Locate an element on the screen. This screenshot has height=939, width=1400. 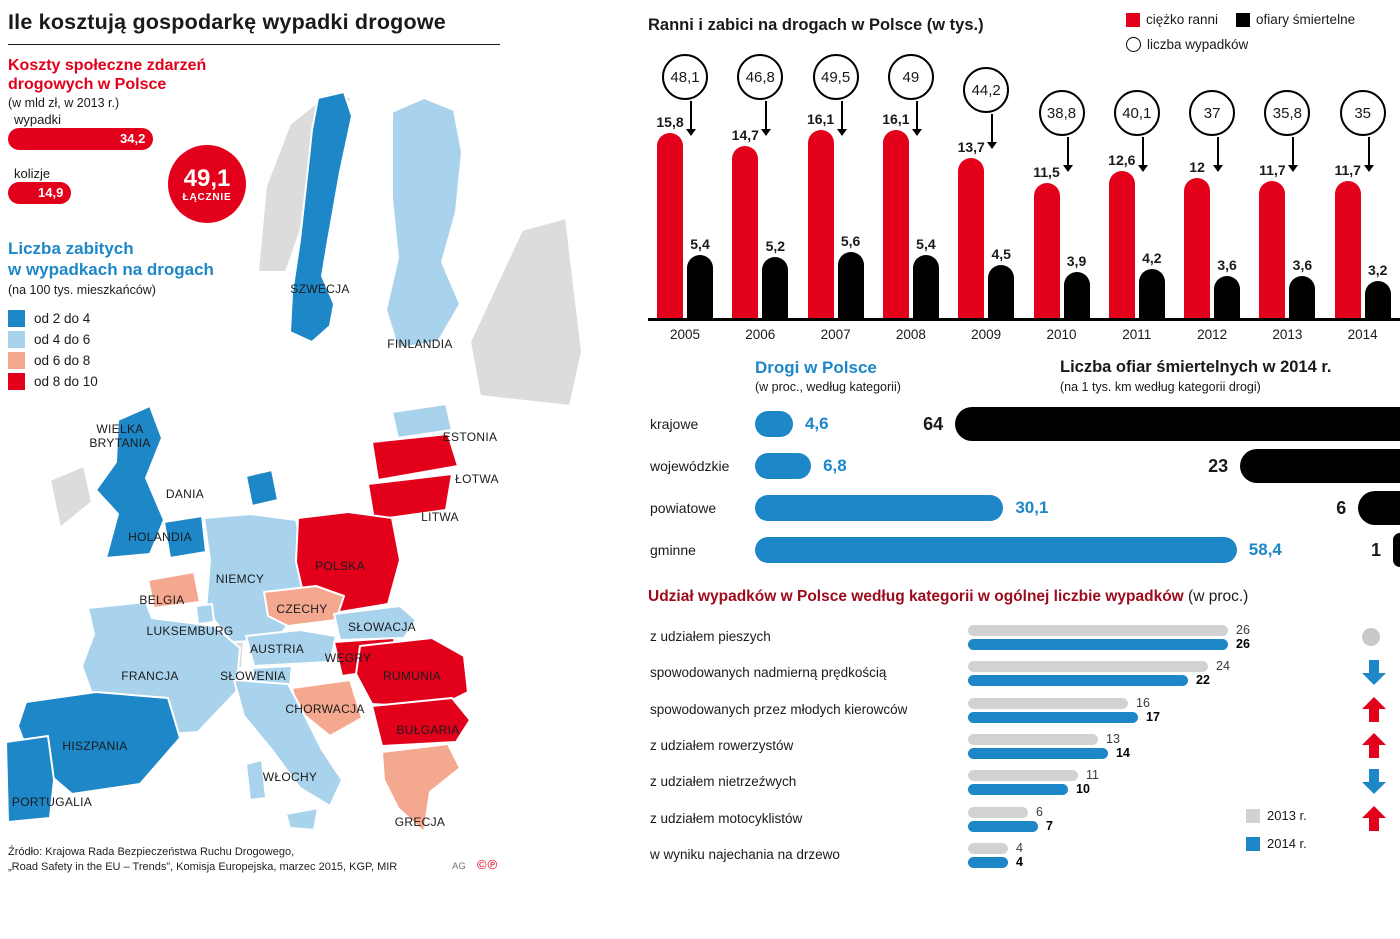
accident-category-label: z udziałem motocyklistów is located at coordinates (726, 818).